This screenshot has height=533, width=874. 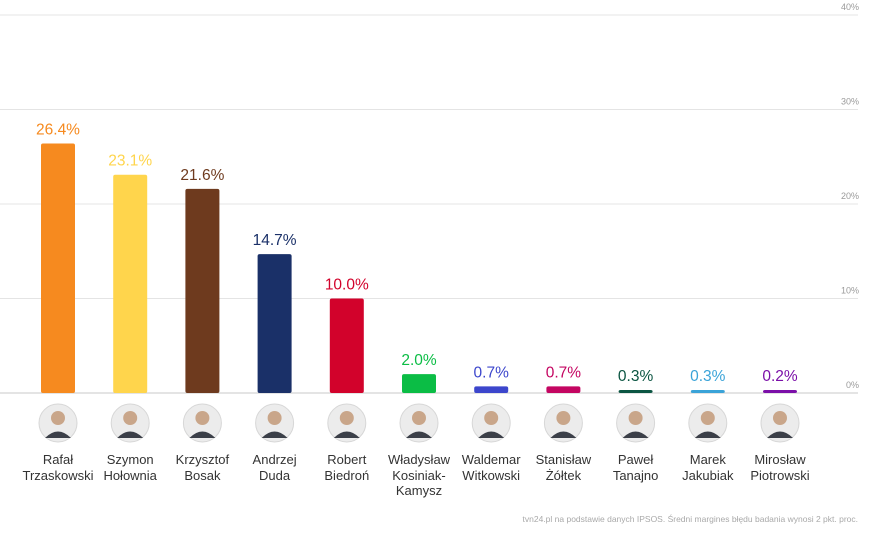 What do you see at coordinates (58, 467) in the screenshot?
I see `candidate-name: Rafał Trzaskowski` at bounding box center [58, 467].